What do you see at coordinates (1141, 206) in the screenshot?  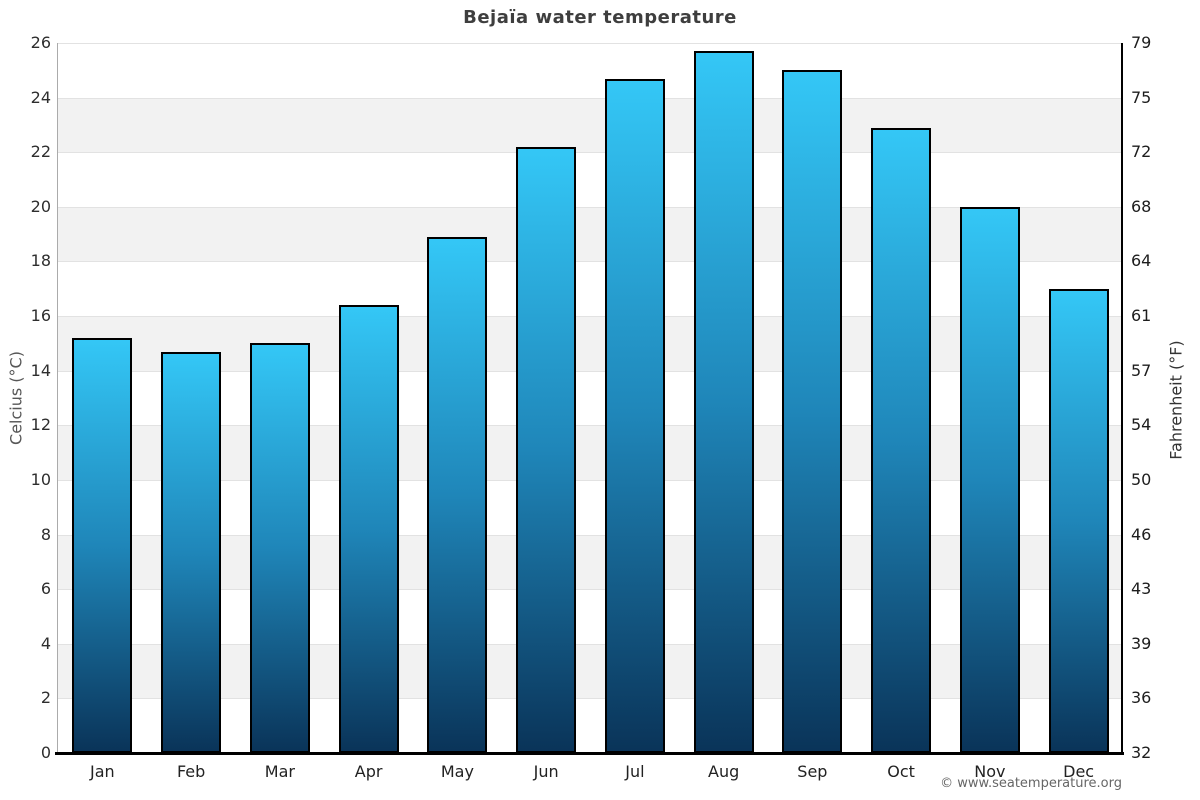 I see `y-tick-fahrenheit: 68` at bounding box center [1141, 206].